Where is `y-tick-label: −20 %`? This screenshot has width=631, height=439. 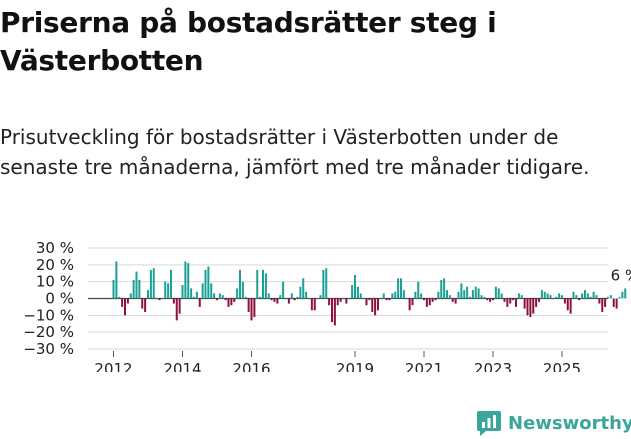 y-tick-label: −20 % is located at coordinates (48, 332).